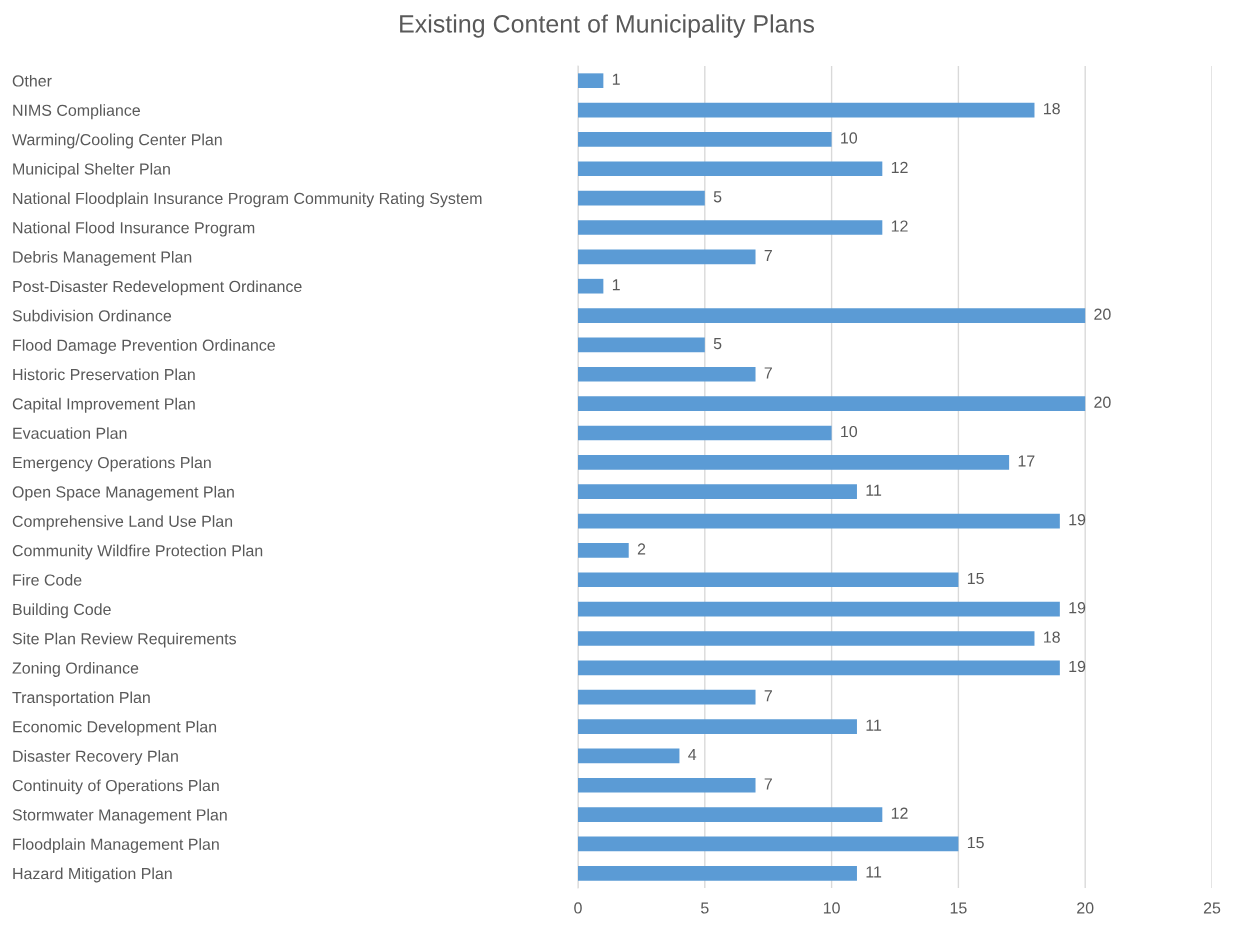  What do you see at coordinates (641, 549) in the screenshot?
I see `data-label: 2` at bounding box center [641, 549].